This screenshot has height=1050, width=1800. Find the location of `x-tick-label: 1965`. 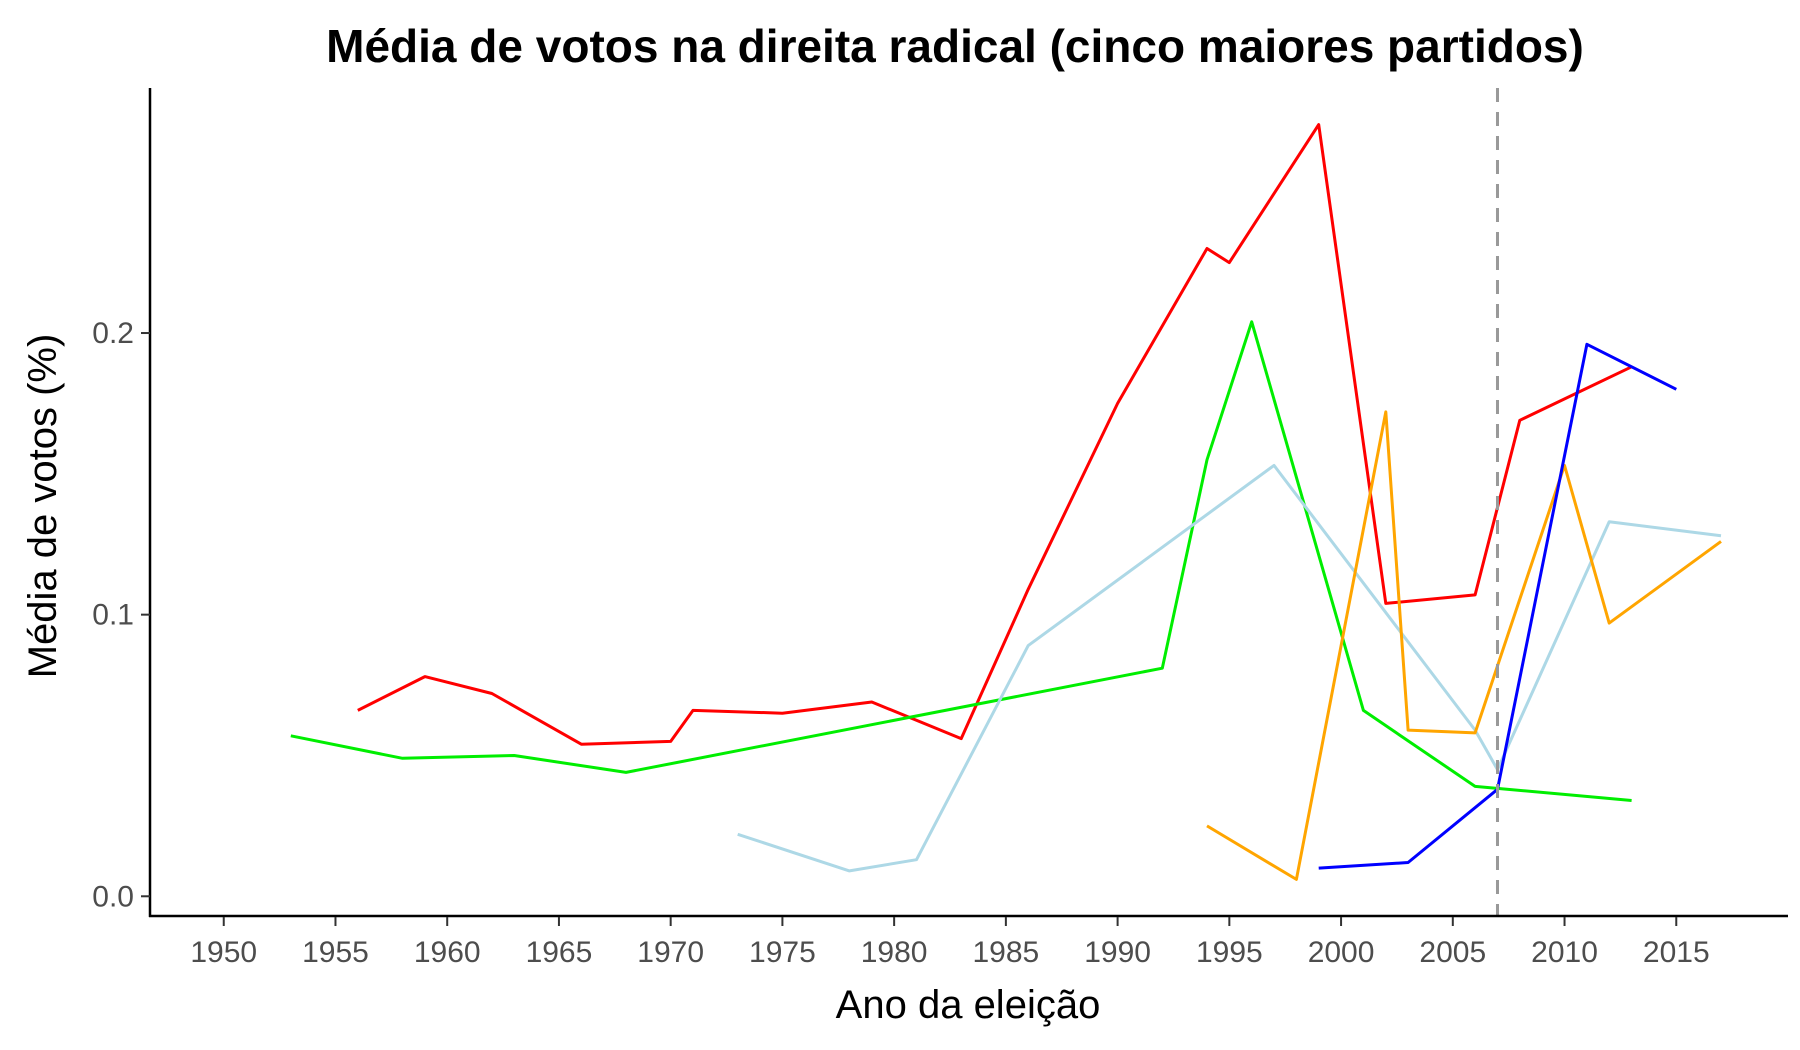

x-tick-label: 1965 is located at coordinates (559, 952).